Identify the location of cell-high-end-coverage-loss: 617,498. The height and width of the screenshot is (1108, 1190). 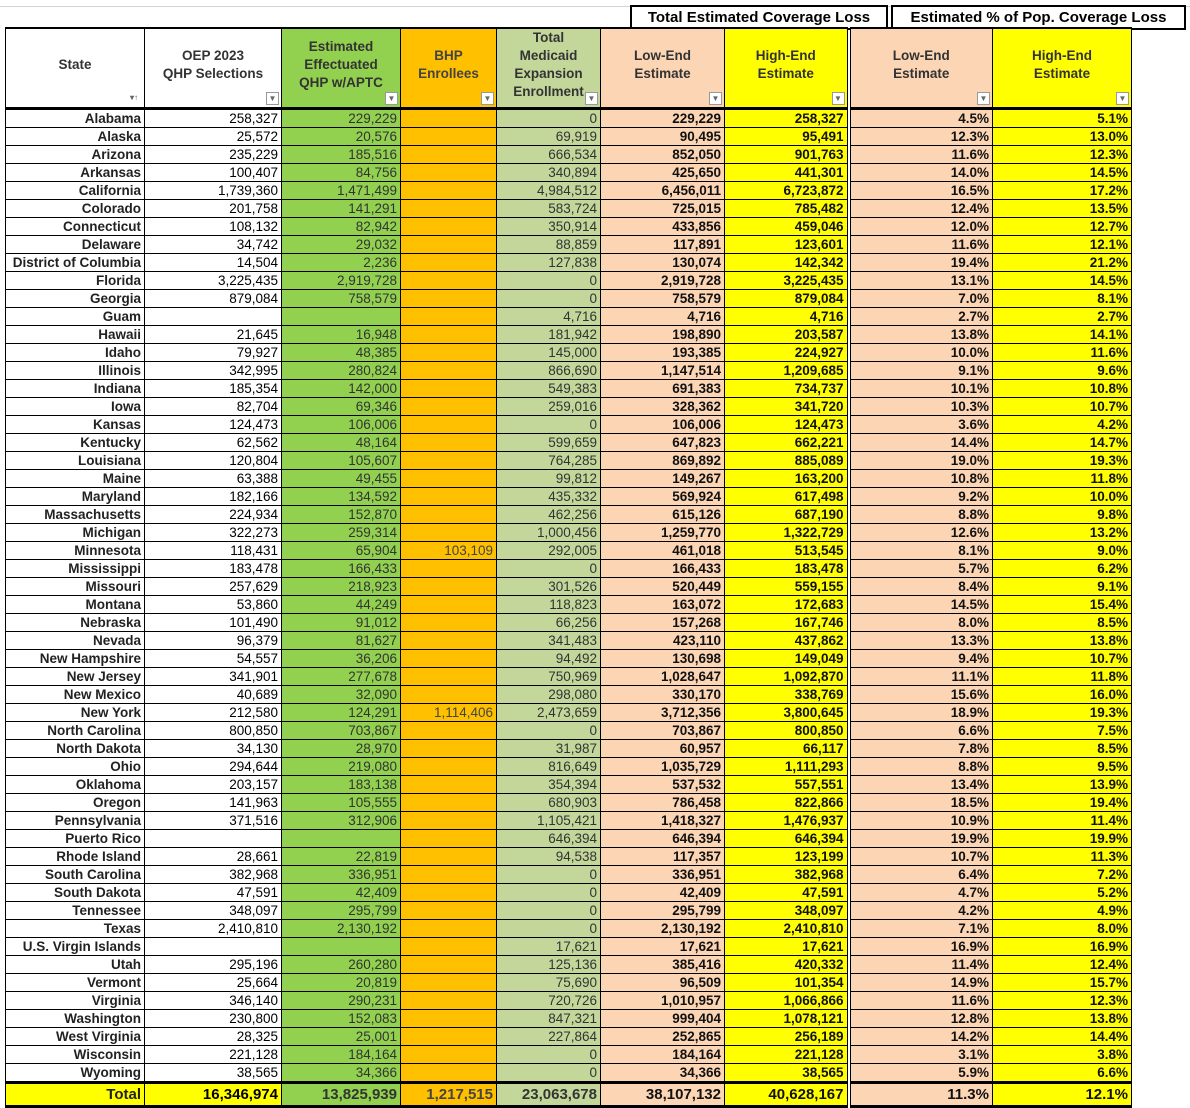
(786, 496).